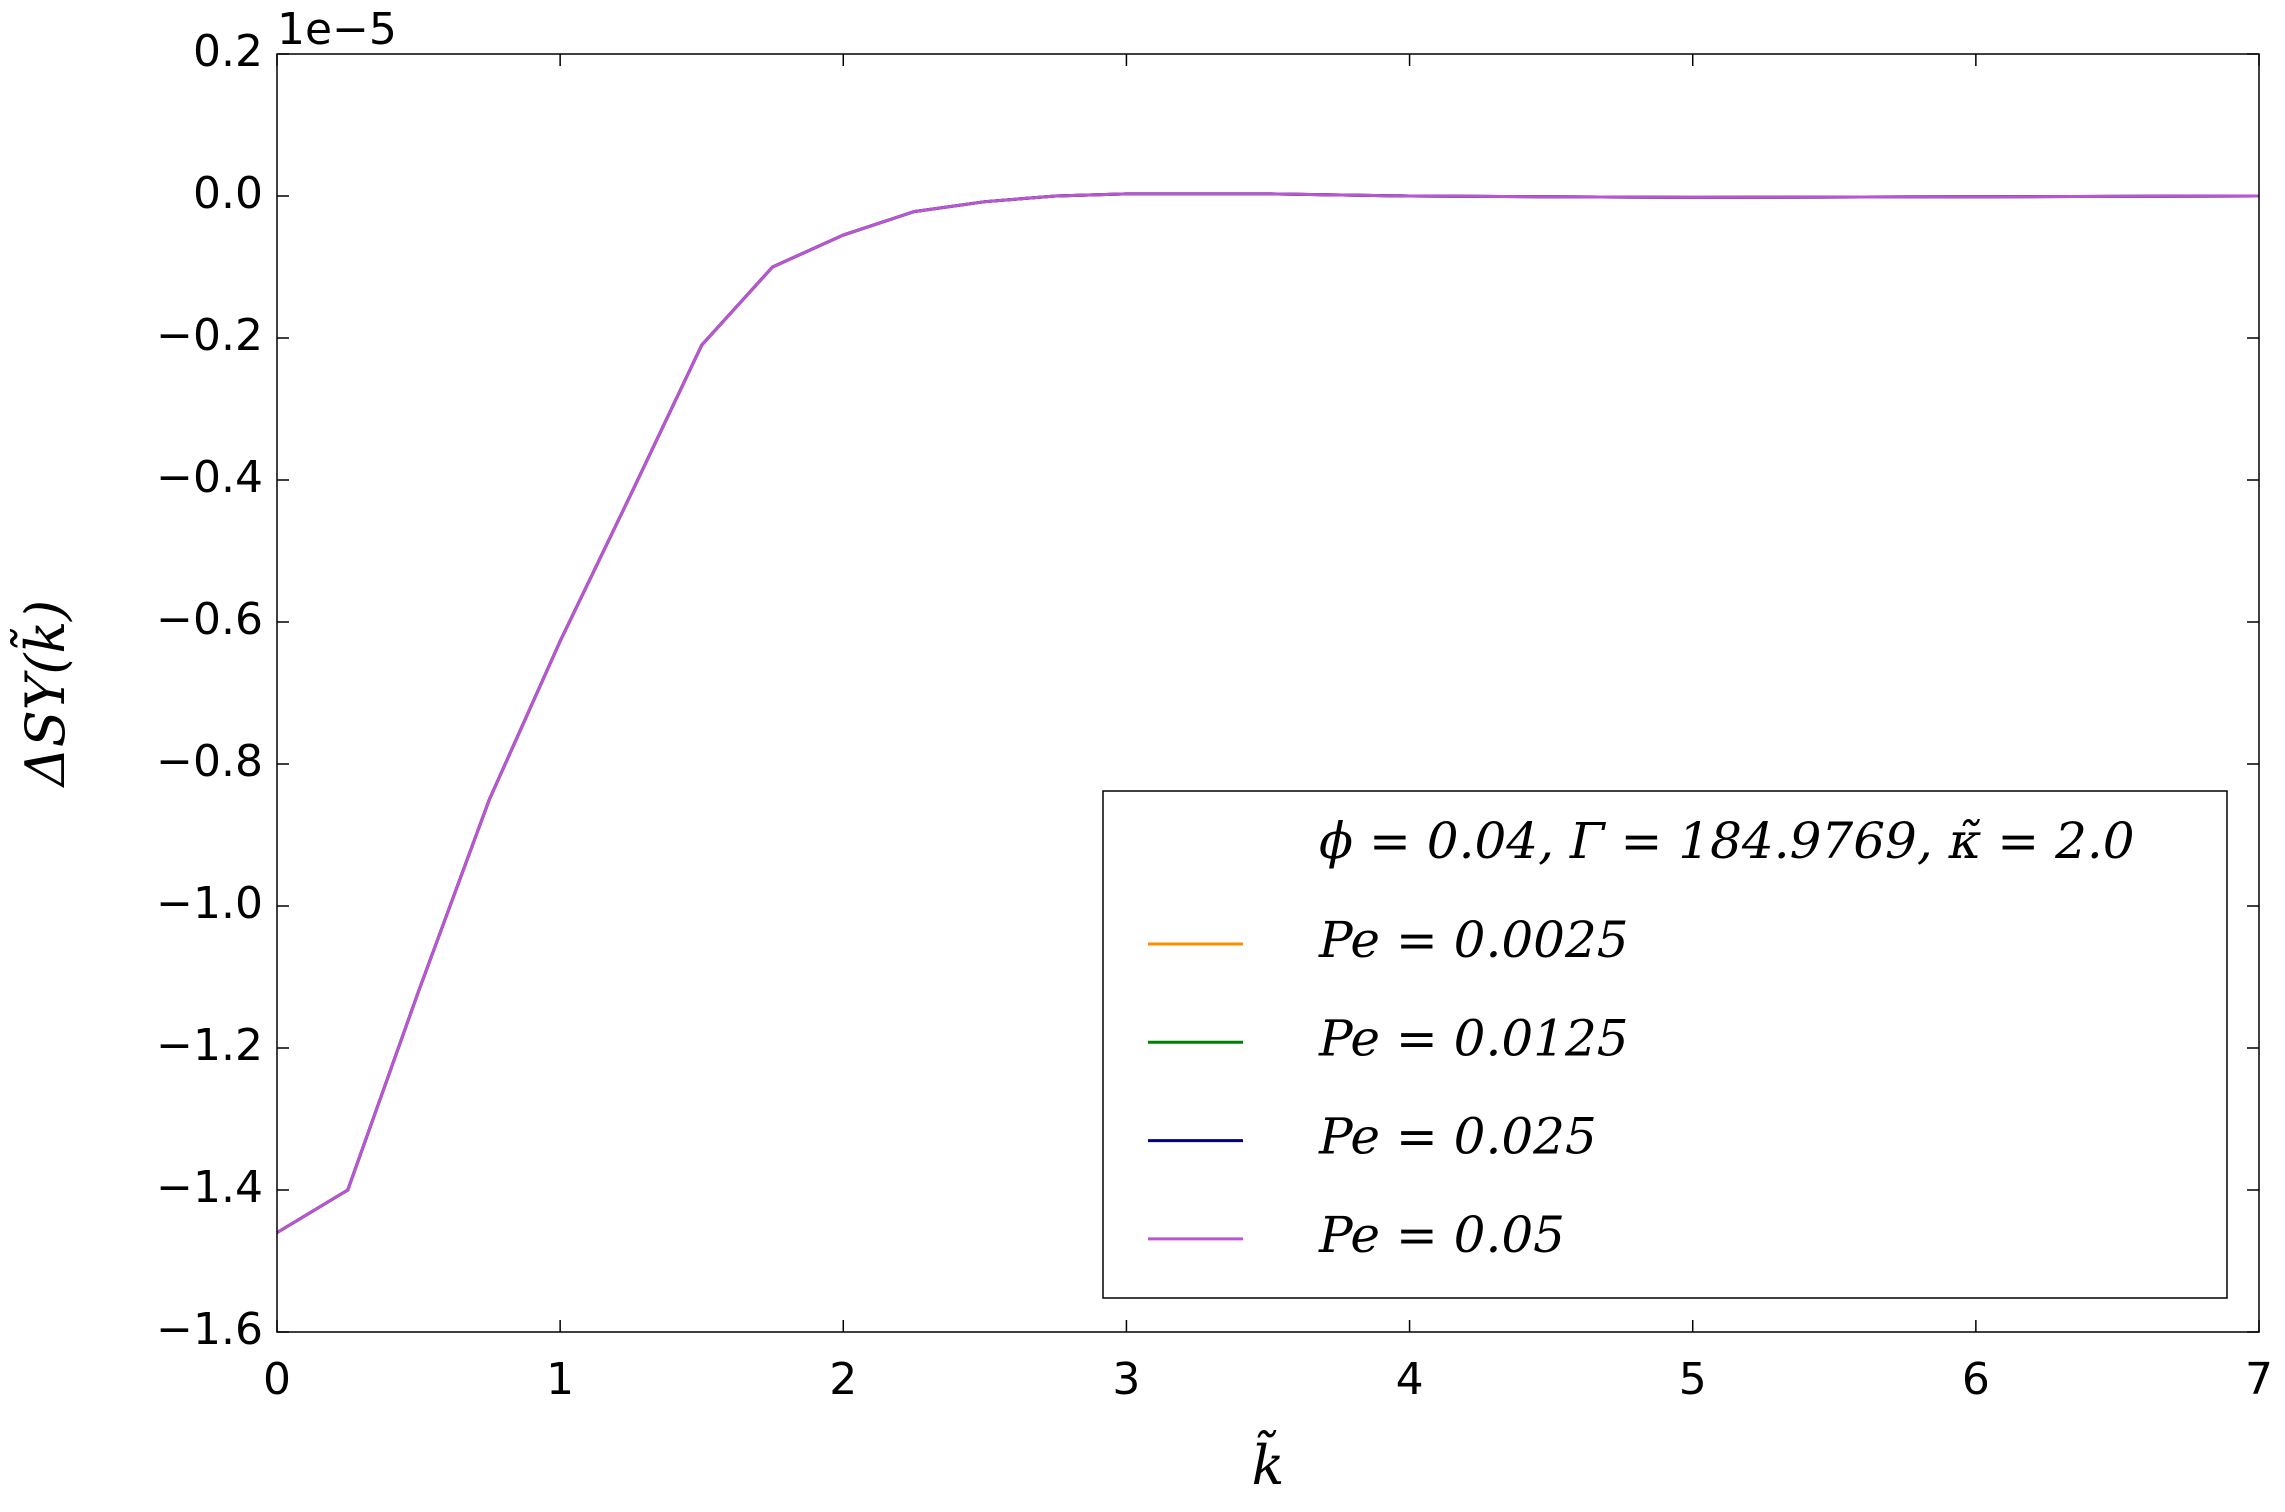  I want to click on x-tick-label: 1, so click(560, 1379).